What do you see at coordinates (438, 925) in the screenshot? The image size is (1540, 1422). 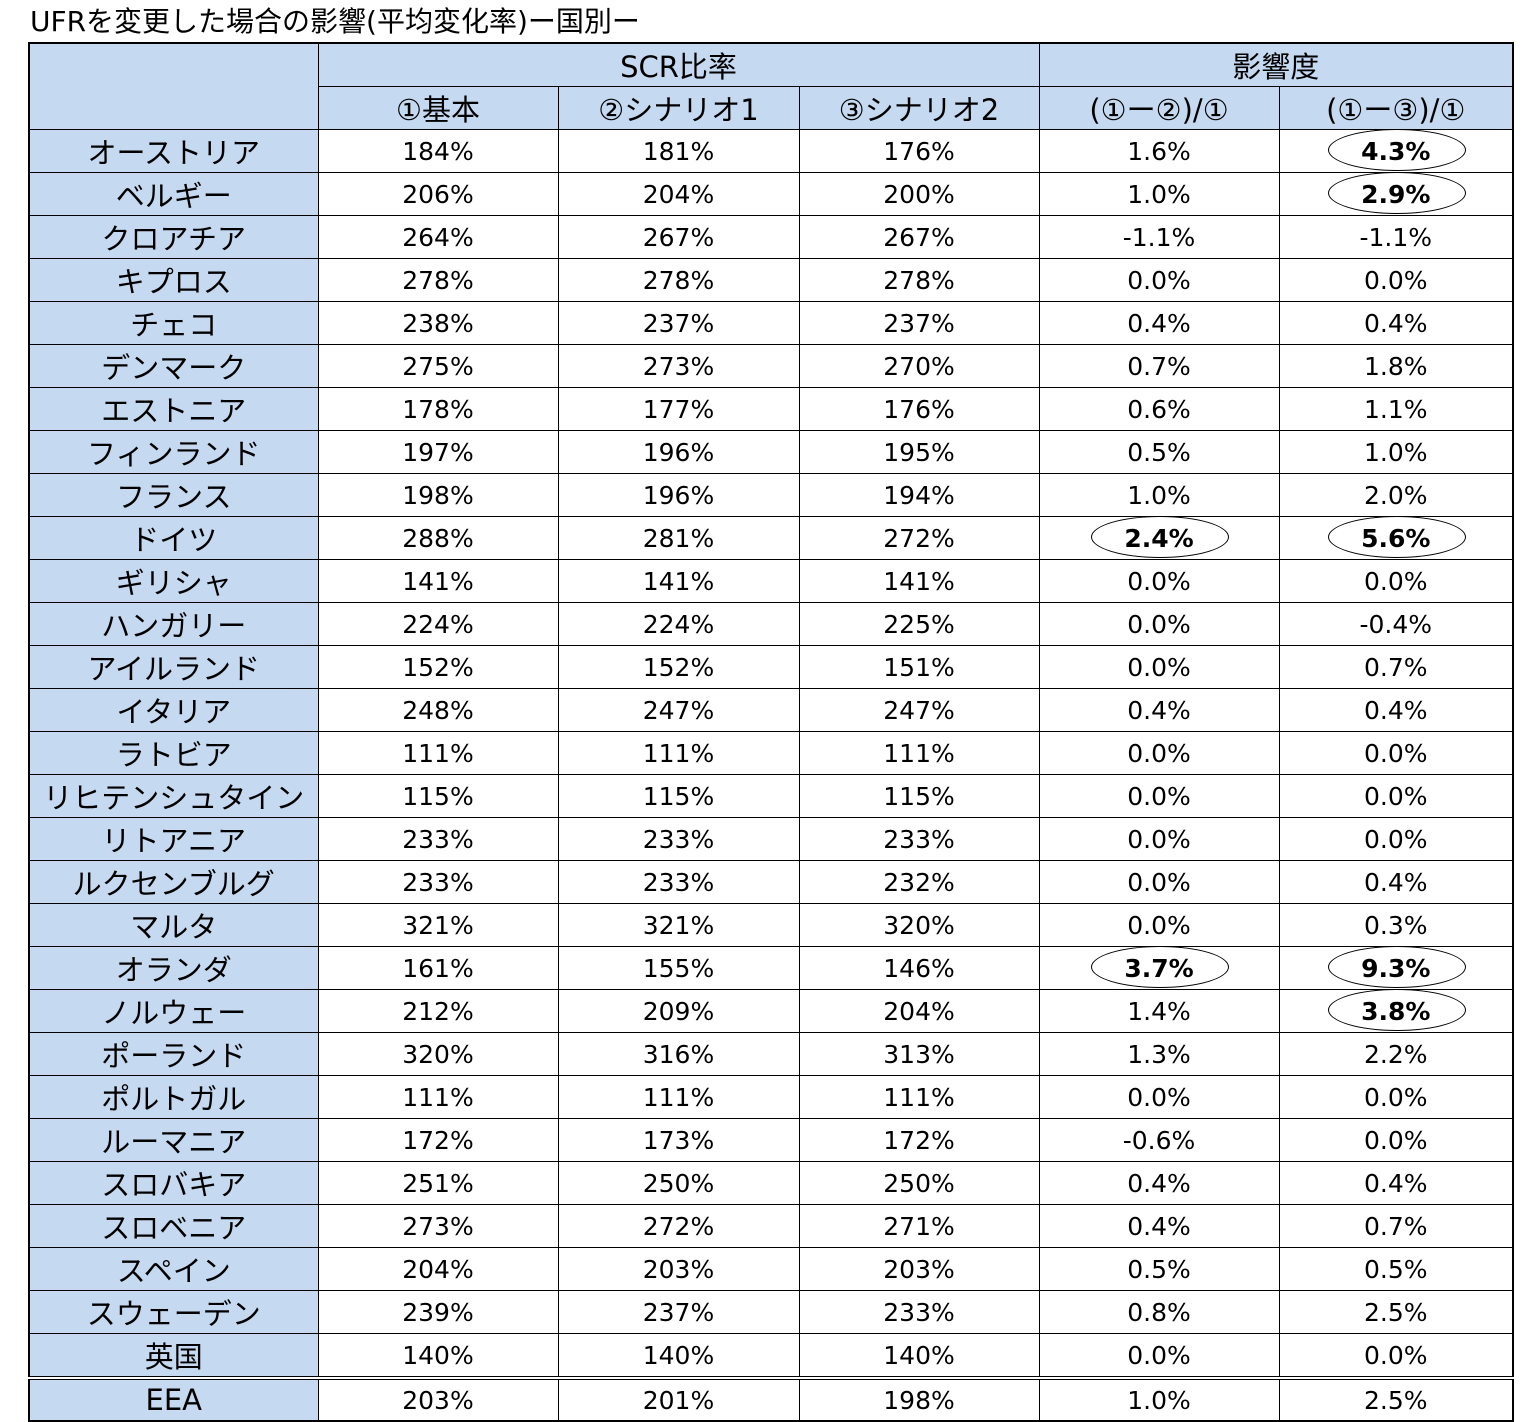 I see `value-cell: 321%` at bounding box center [438, 925].